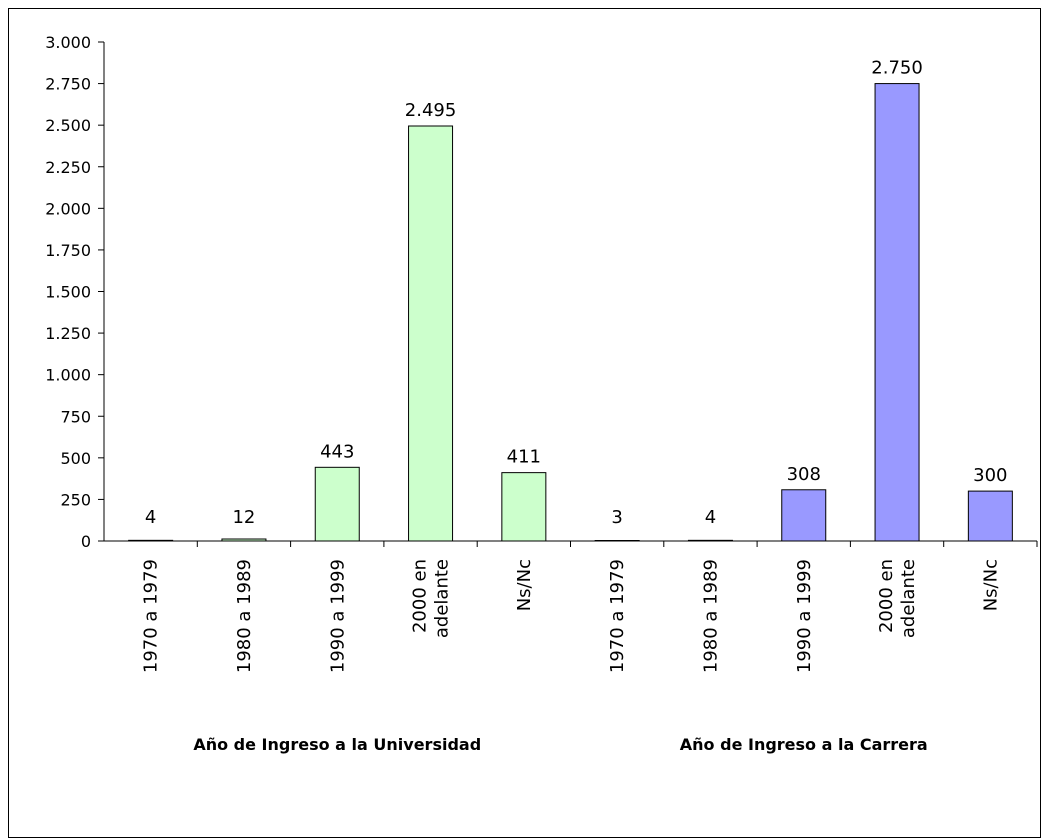 The width and height of the screenshot is (1043, 838). Describe the element at coordinates (990, 475) in the screenshot. I see `data-label: 300` at that location.